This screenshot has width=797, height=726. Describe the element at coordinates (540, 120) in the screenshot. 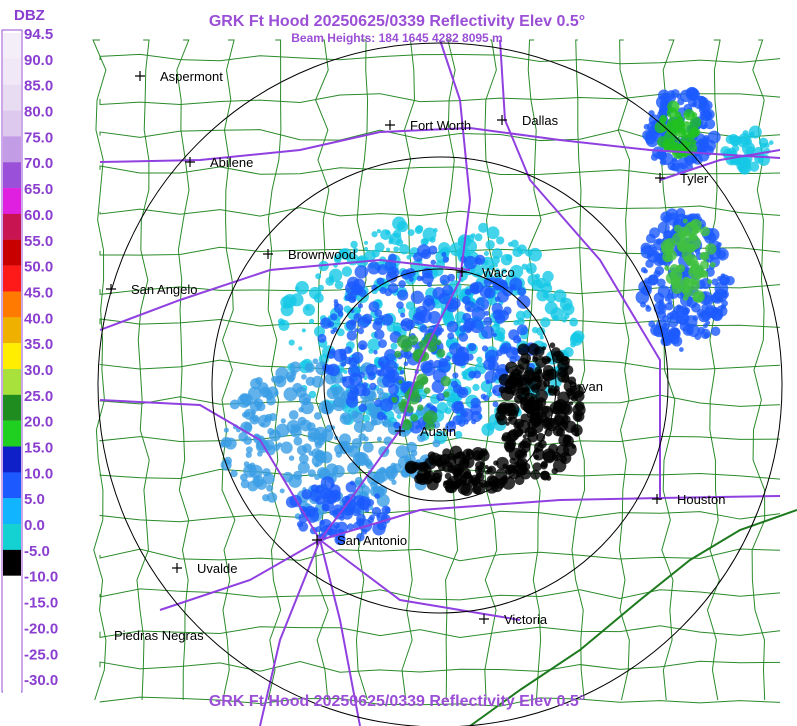

I see `city-label: Dallas` at that location.